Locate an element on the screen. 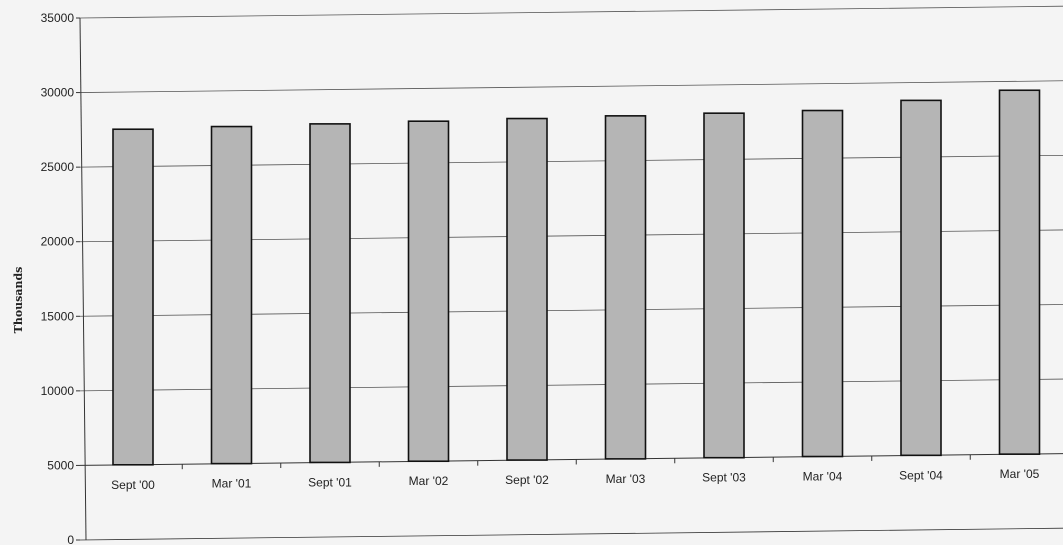  y-tick-label: 0 is located at coordinates (70, 539).